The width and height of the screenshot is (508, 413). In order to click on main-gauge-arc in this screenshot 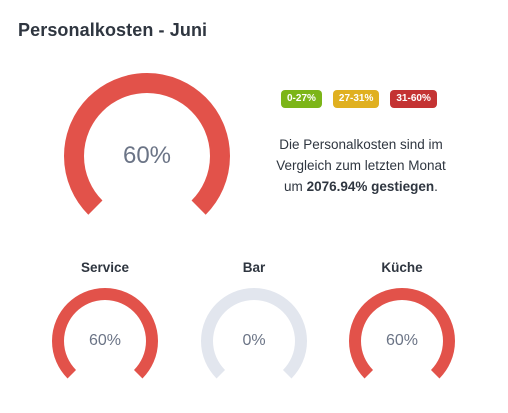, I will do `click(147, 144)`.